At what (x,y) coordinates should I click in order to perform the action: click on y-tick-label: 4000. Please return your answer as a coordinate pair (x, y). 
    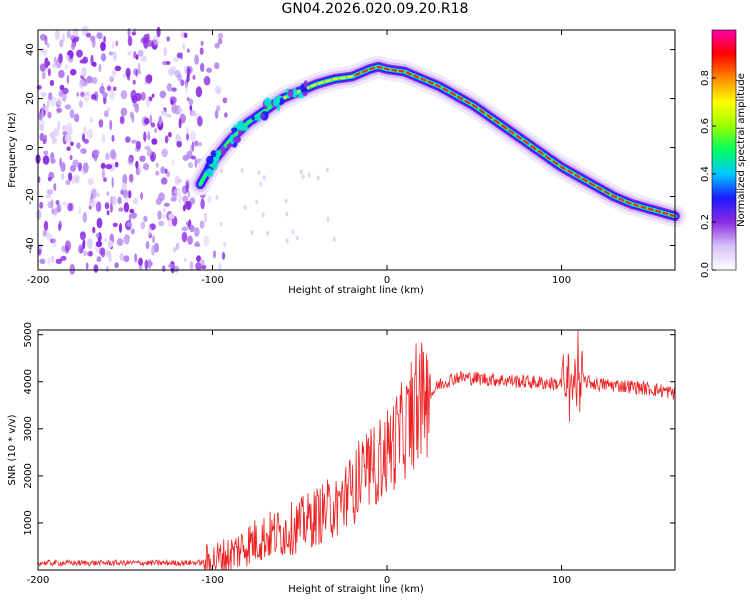
    Looking at the image, I should click on (28, 381).